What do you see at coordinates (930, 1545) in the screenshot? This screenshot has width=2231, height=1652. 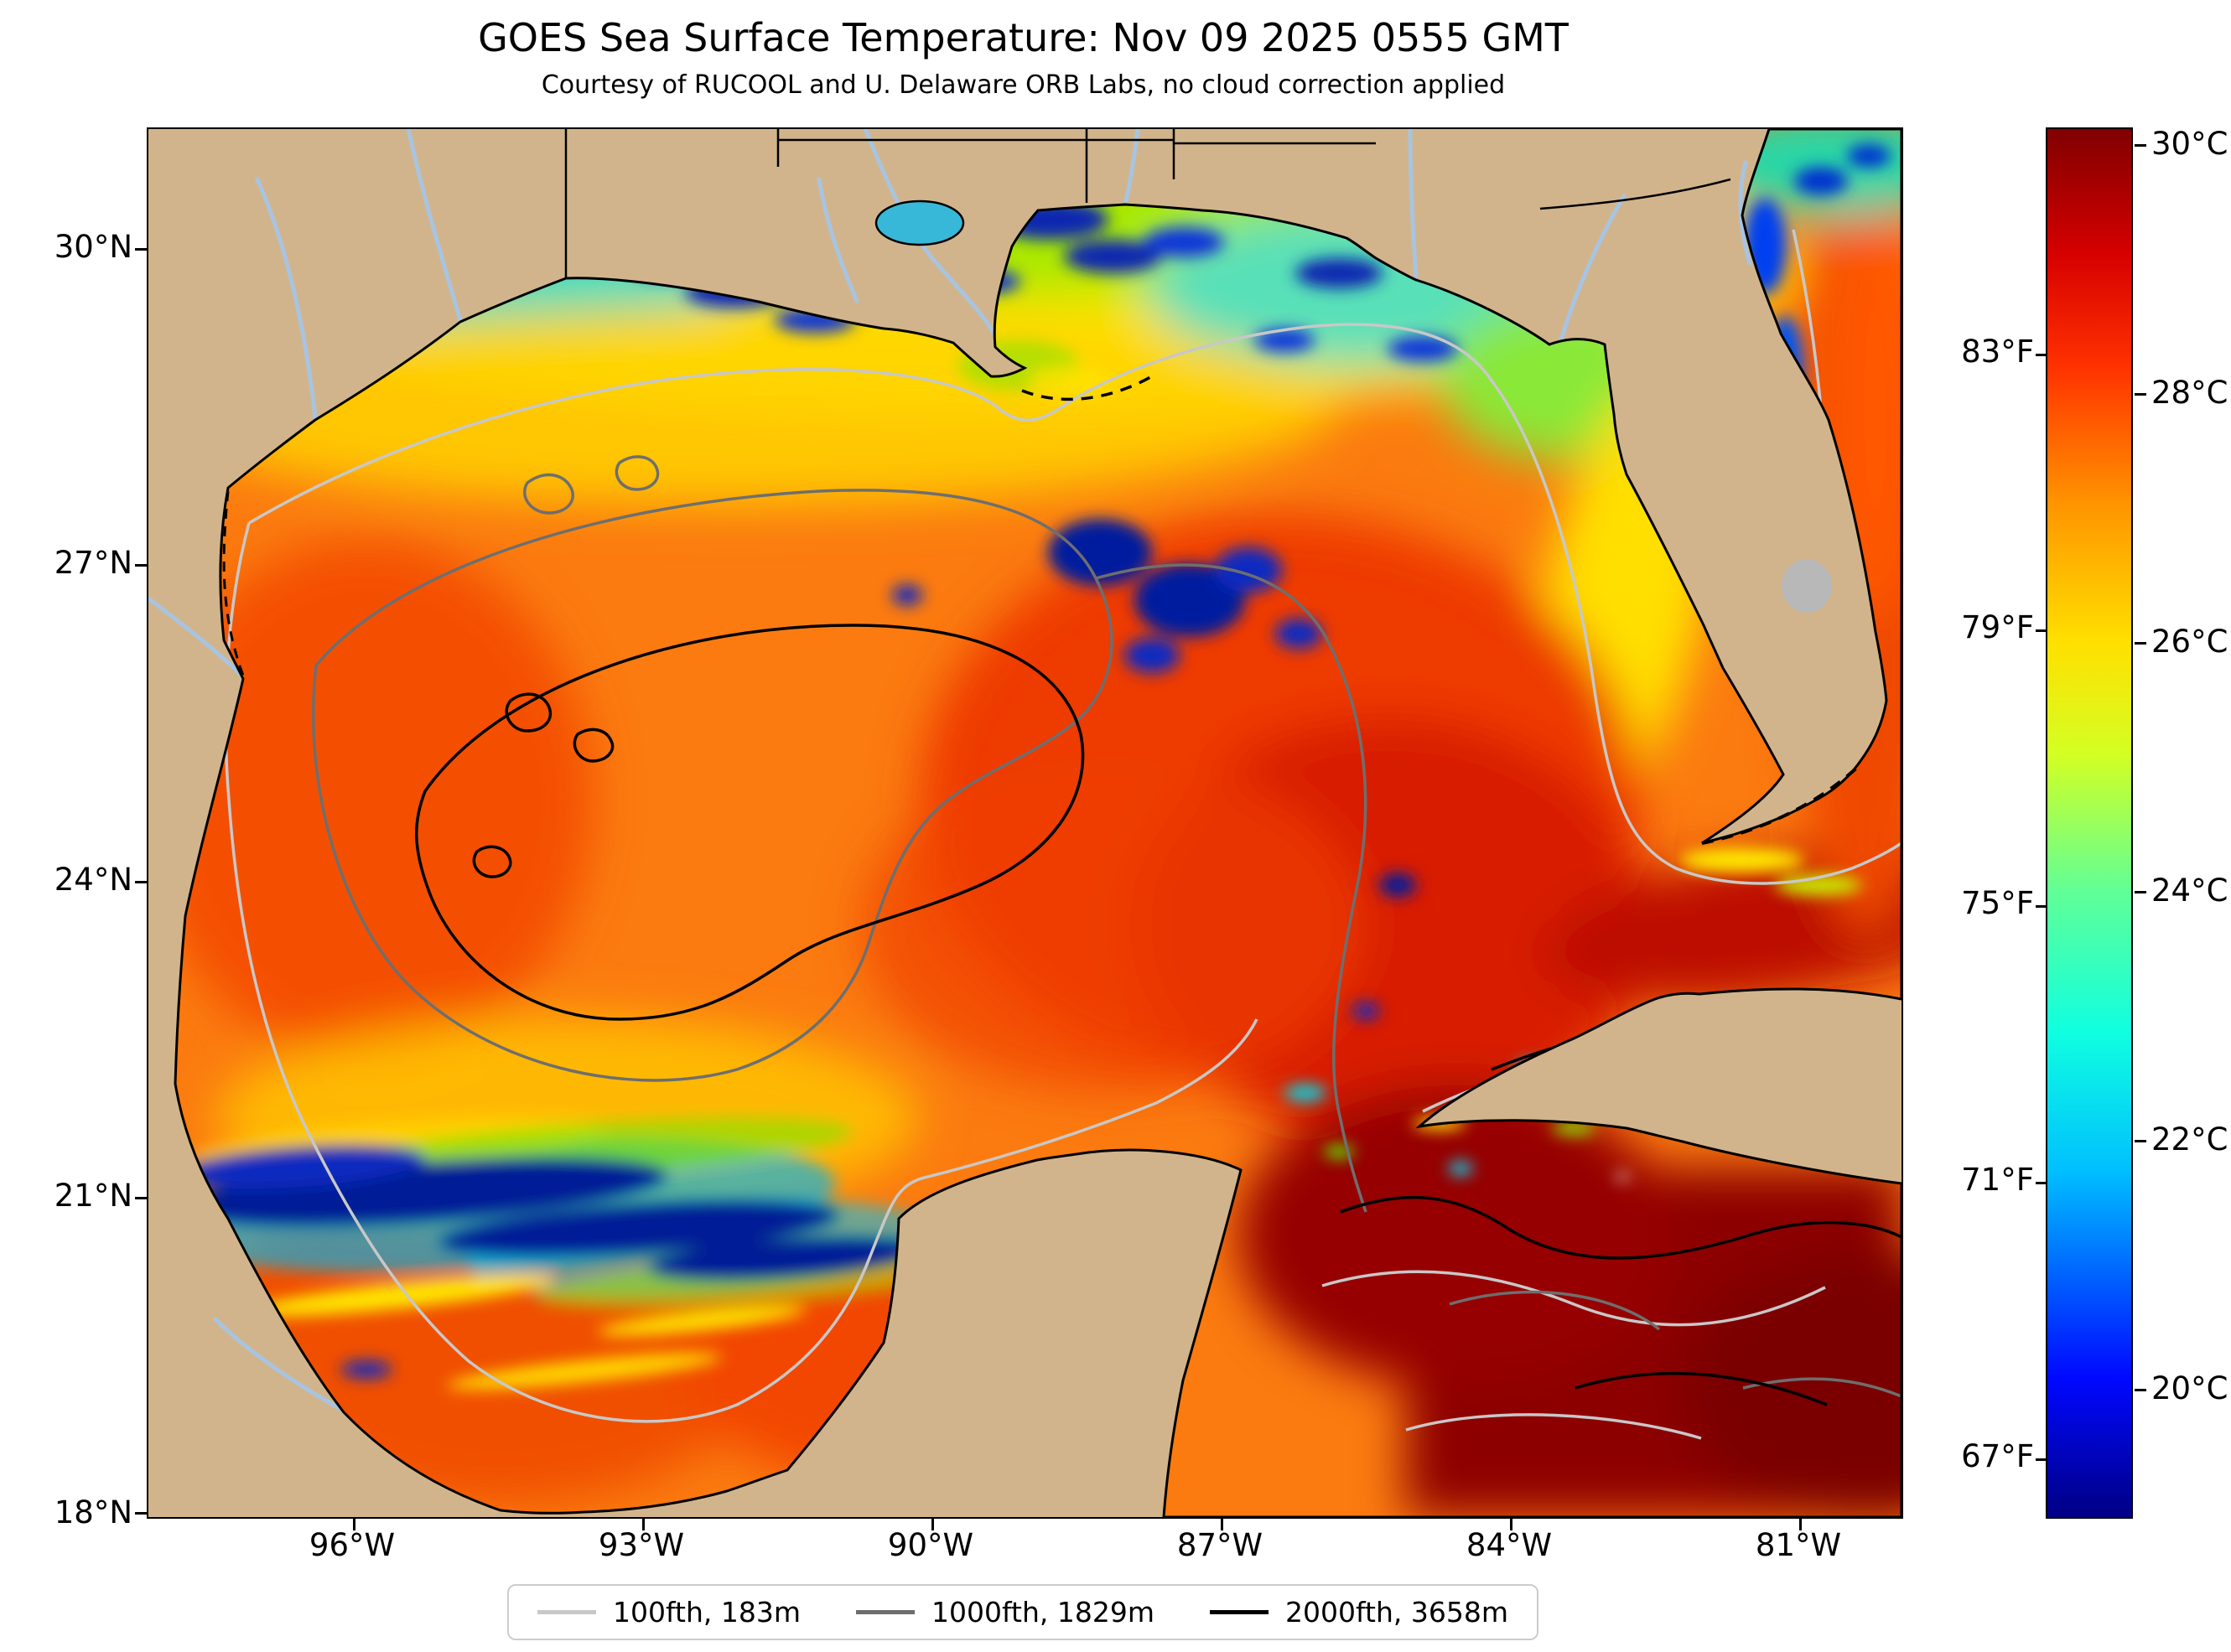 I see `xtick-label: 90°W` at bounding box center [930, 1545].